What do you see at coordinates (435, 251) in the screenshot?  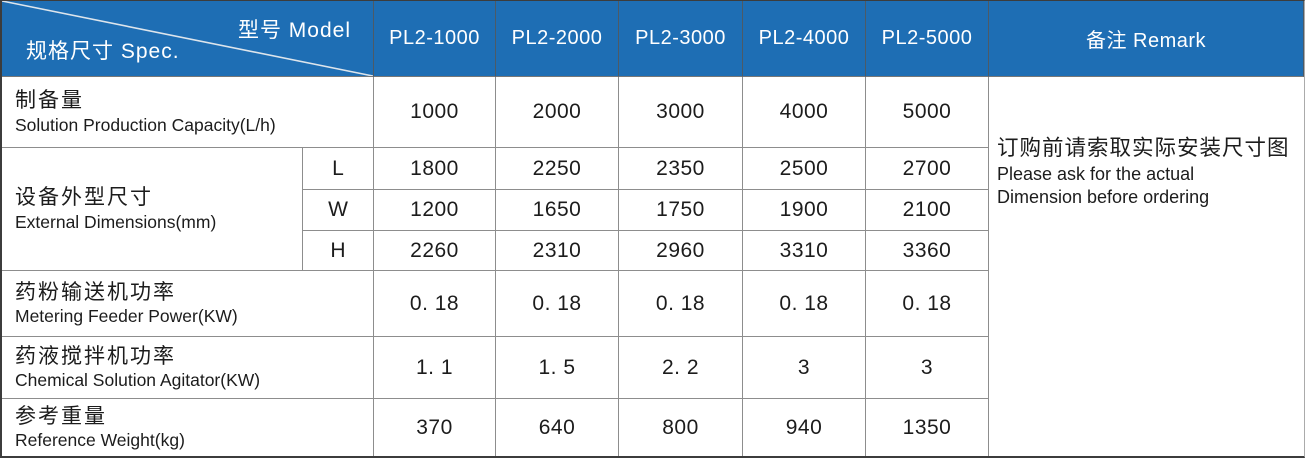 I see `cell-dim-H-1: 2260` at bounding box center [435, 251].